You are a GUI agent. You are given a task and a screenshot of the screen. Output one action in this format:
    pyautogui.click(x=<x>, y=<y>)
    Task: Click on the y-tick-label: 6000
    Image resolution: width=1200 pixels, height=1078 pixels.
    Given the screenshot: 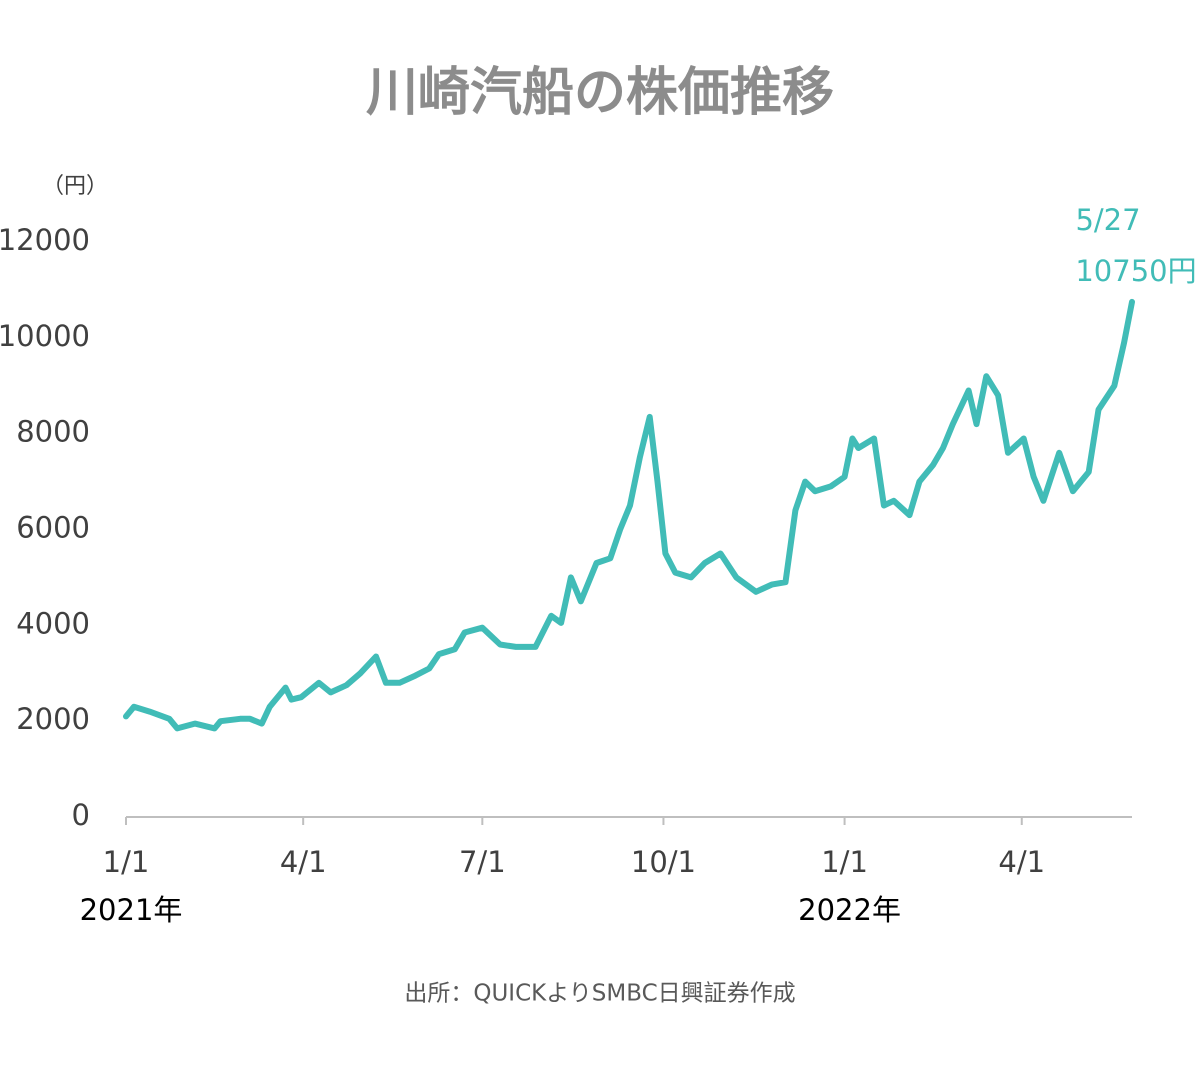 What is the action you would take?
    pyautogui.click(x=53, y=528)
    